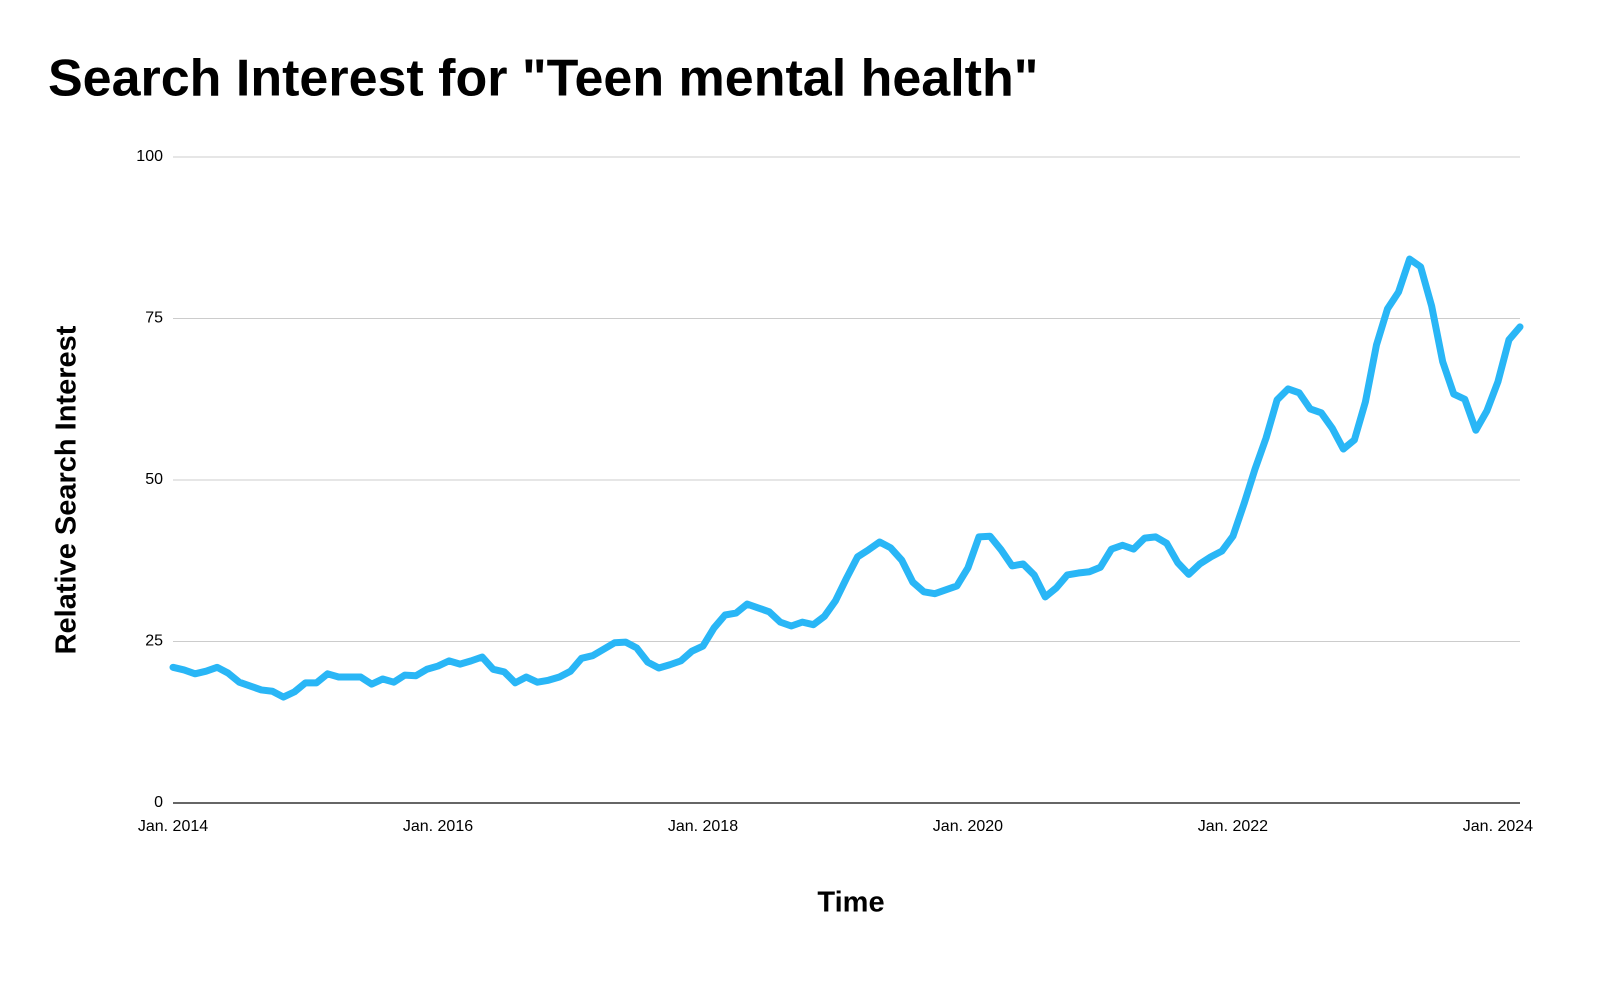  I want to click on y-tick-label: 0, so click(158, 802).